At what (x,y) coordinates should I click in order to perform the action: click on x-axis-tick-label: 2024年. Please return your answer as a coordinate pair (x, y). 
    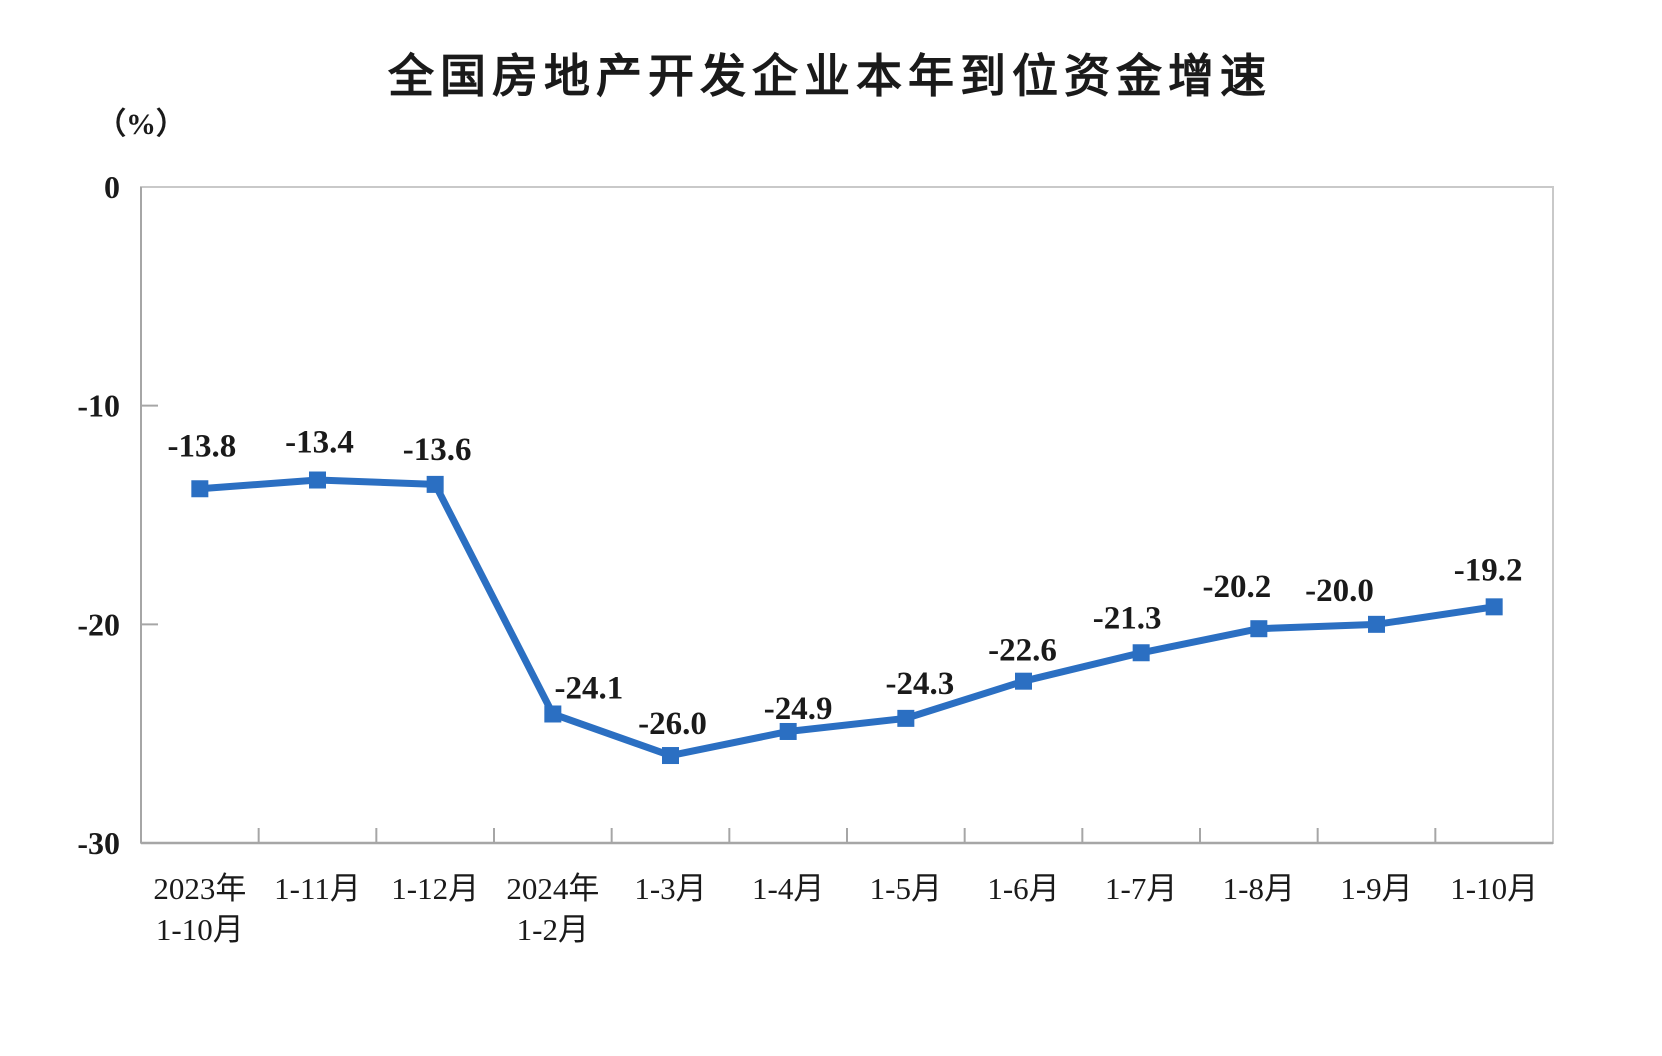
    Looking at the image, I should click on (552, 888).